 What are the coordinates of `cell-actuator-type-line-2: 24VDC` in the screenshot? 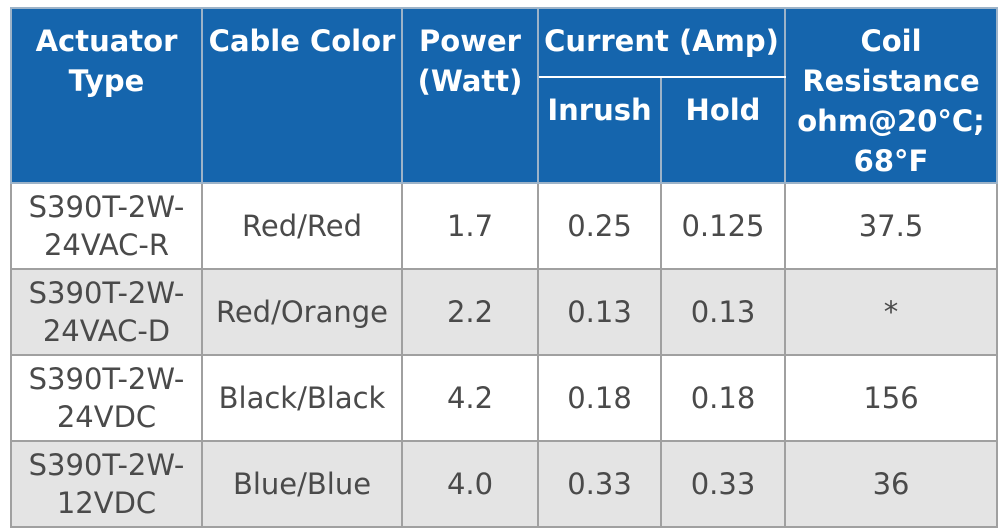 It's located at (106, 417).